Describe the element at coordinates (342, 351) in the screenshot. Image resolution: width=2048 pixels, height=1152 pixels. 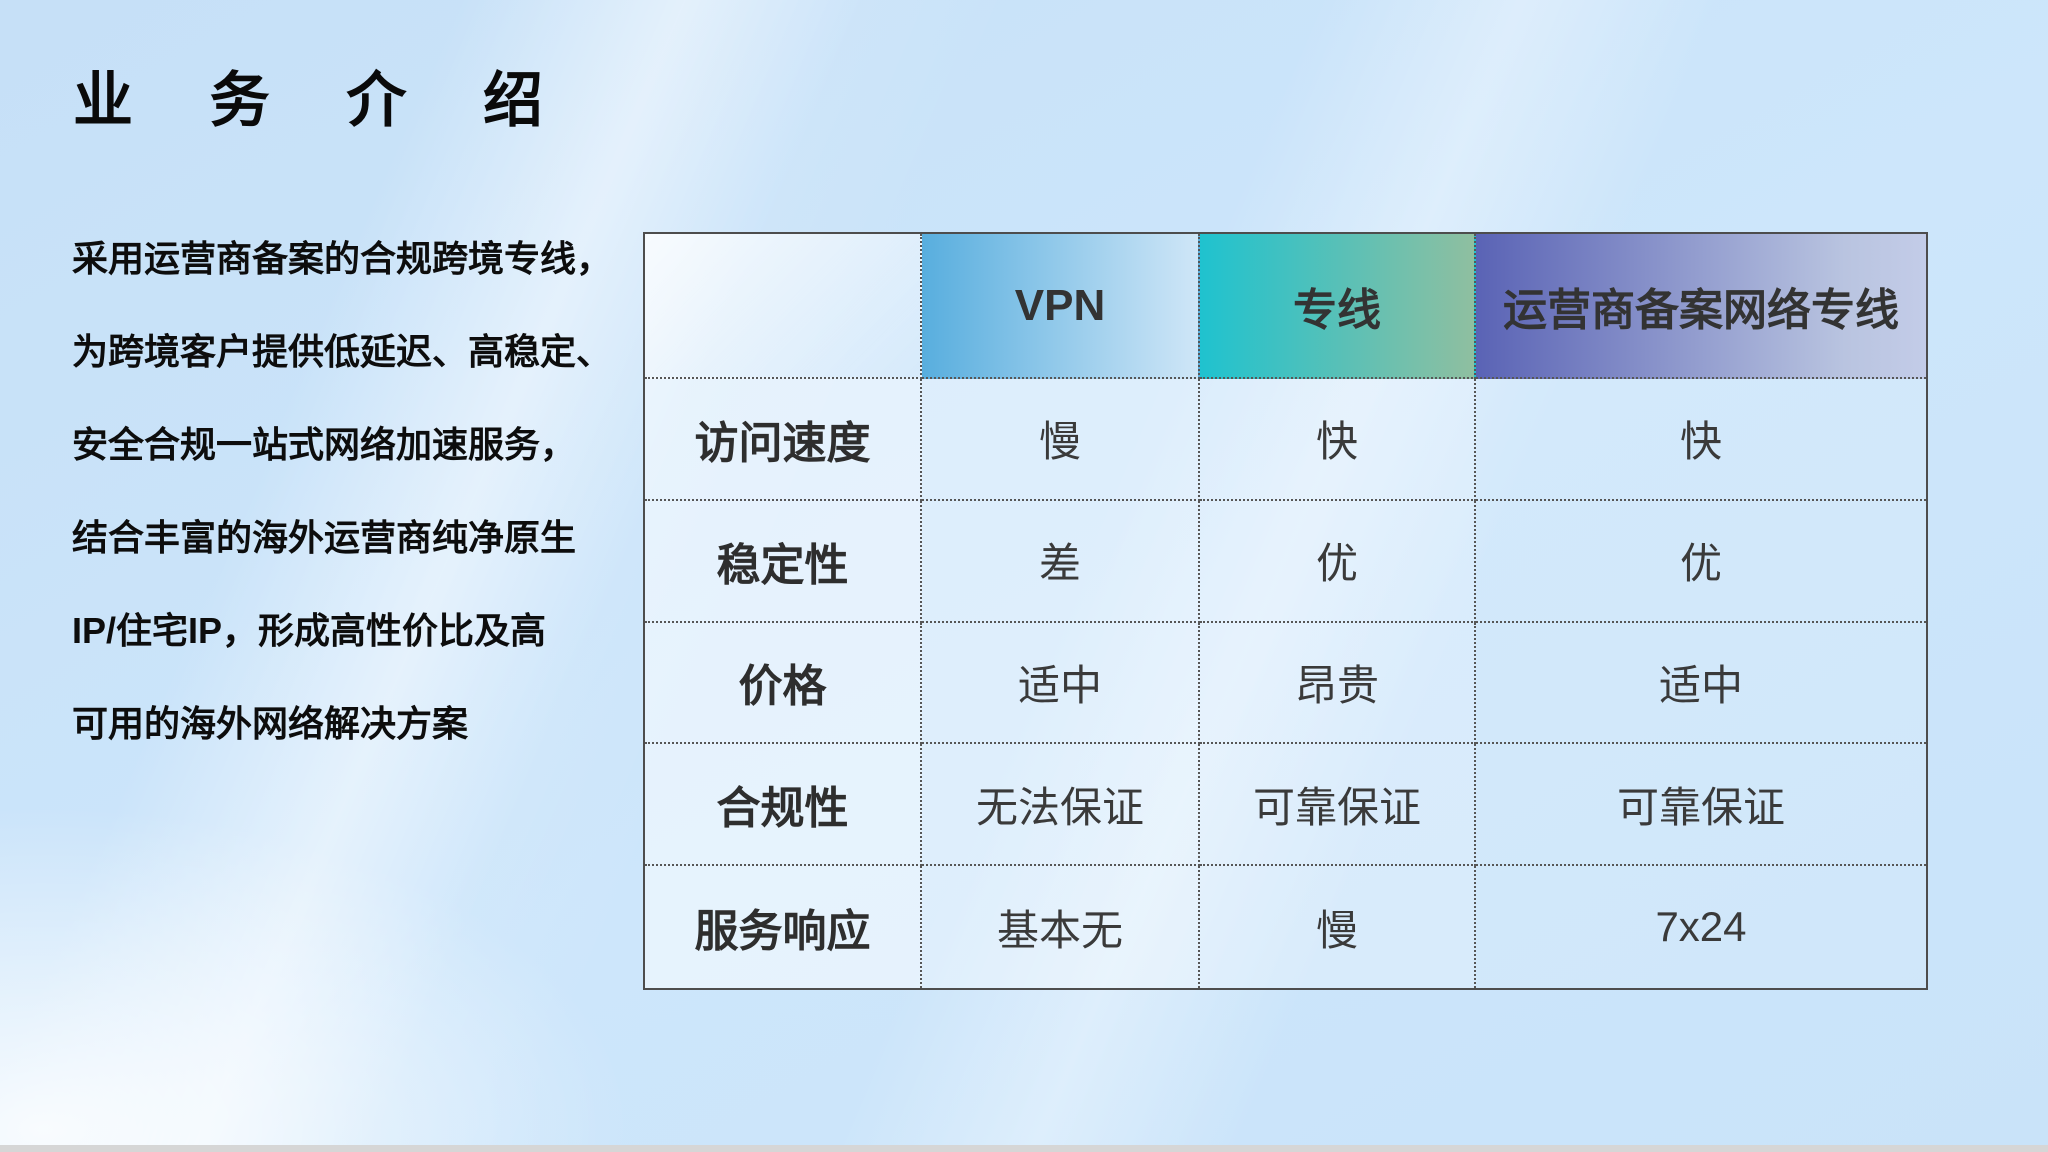
I see `description-line: 为跨境客户提供低延迟、高稳定、` at that location.